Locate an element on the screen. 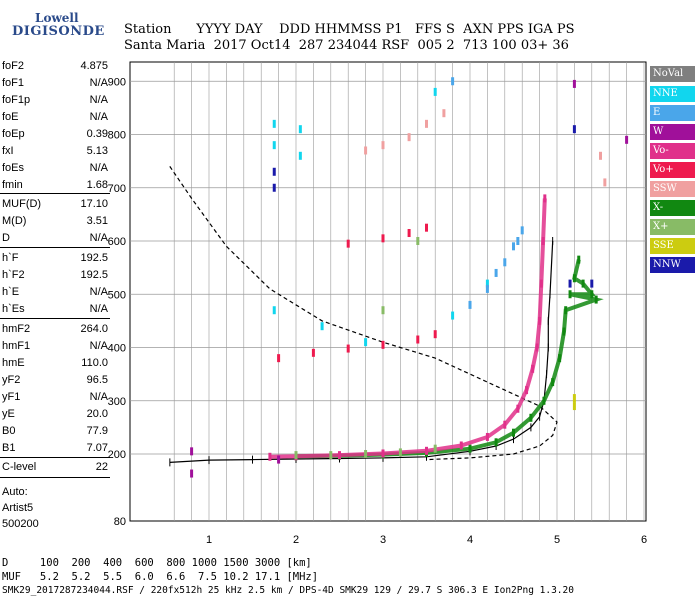  param-name: foF1p is located at coordinates (16, 100).